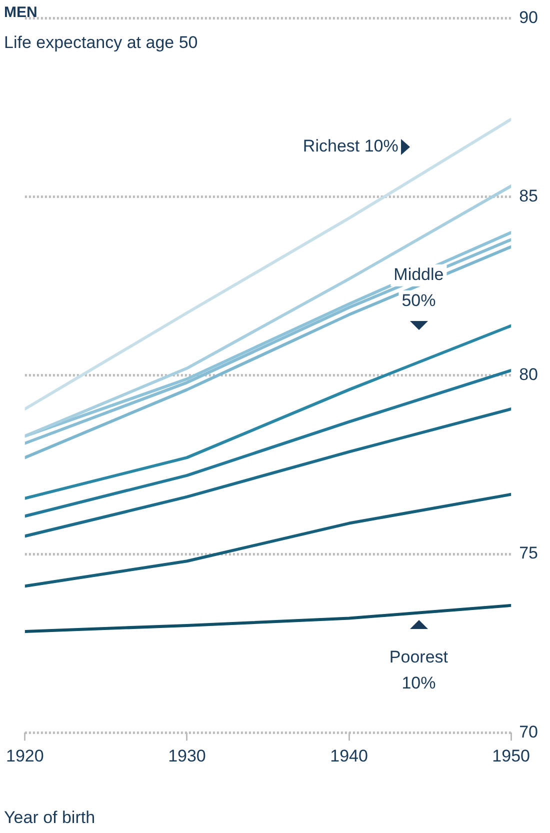 The width and height of the screenshot is (550, 833). What do you see at coordinates (528, 732) in the screenshot?
I see `y-tick-label: 70` at bounding box center [528, 732].